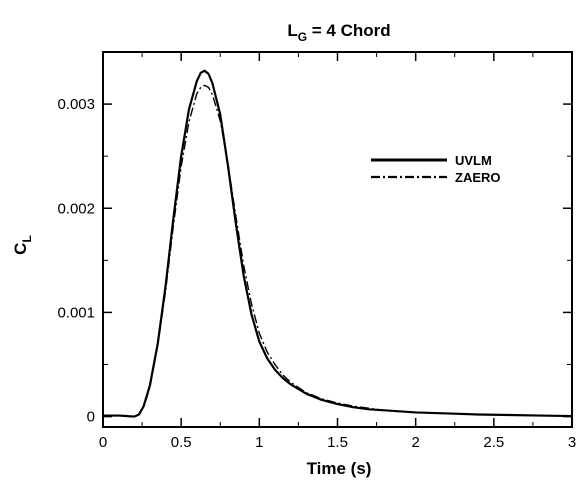 The width and height of the screenshot is (588, 484). I want to click on legend-label: UVLM, so click(473, 160).